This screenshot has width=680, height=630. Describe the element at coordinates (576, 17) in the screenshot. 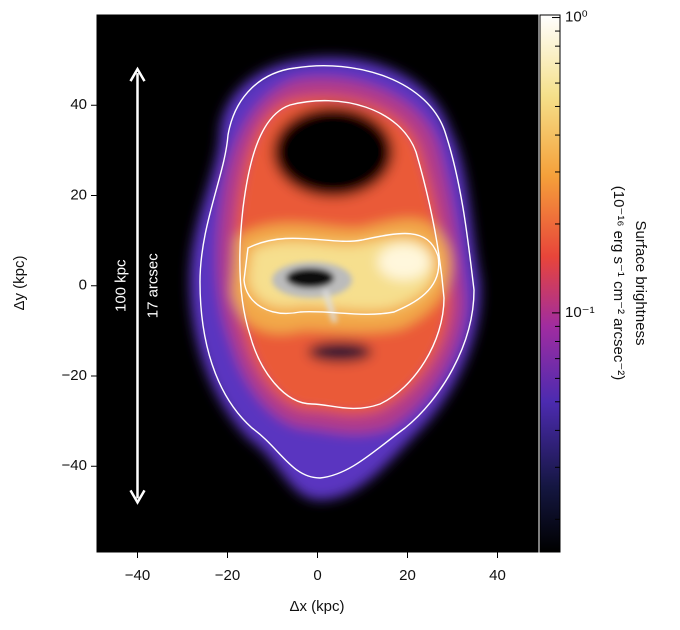

I see `colorbar-tick-label: 10⁰` at that location.